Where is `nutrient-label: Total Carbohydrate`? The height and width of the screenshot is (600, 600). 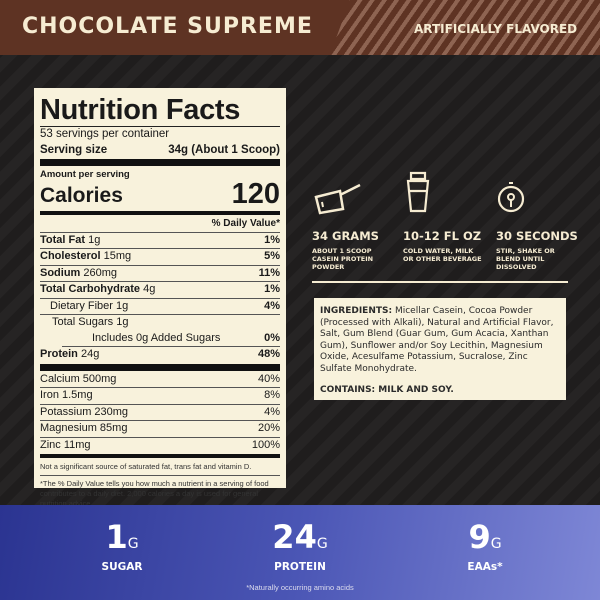 nutrient-label: Total Carbohydrate is located at coordinates (90, 289).